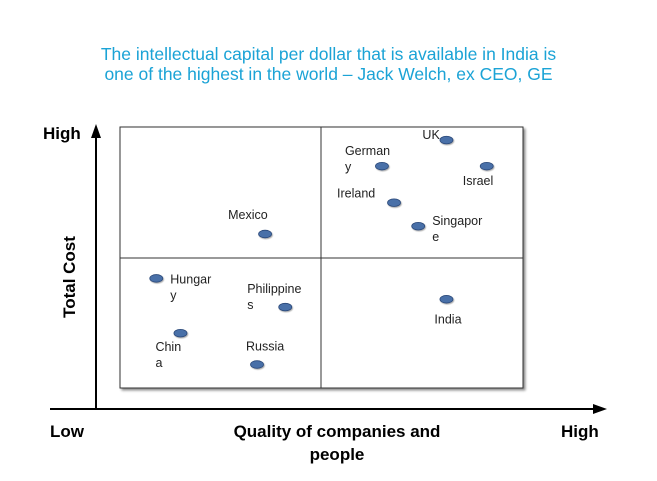  I want to click on point-ireland, so click(394, 202).